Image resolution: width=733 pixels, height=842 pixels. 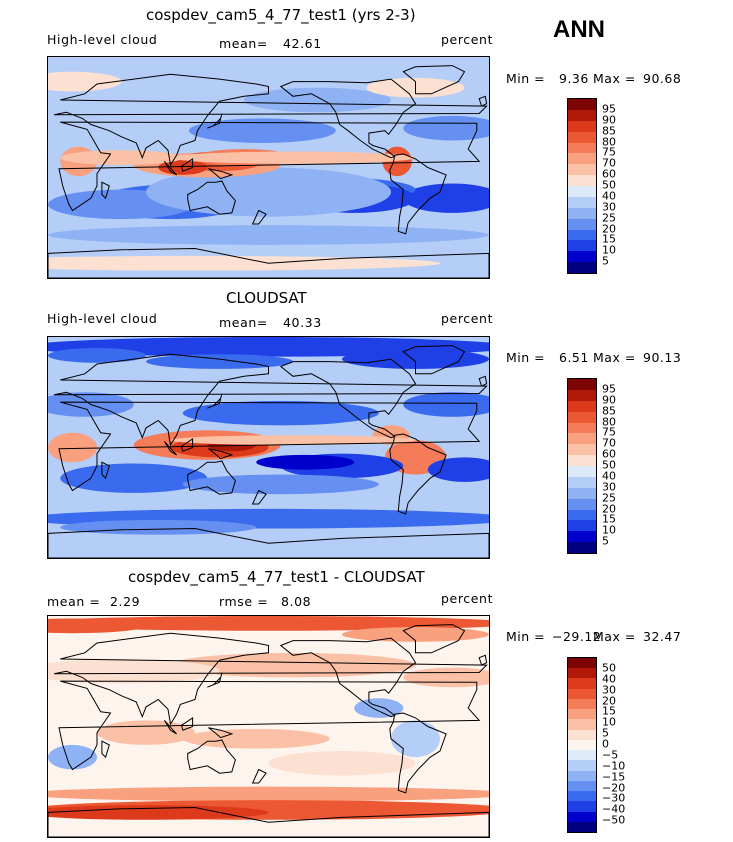 What do you see at coordinates (609, 152) in the screenshot?
I see `colorbar-tick-label: 75` at bounding box center [609, 152].